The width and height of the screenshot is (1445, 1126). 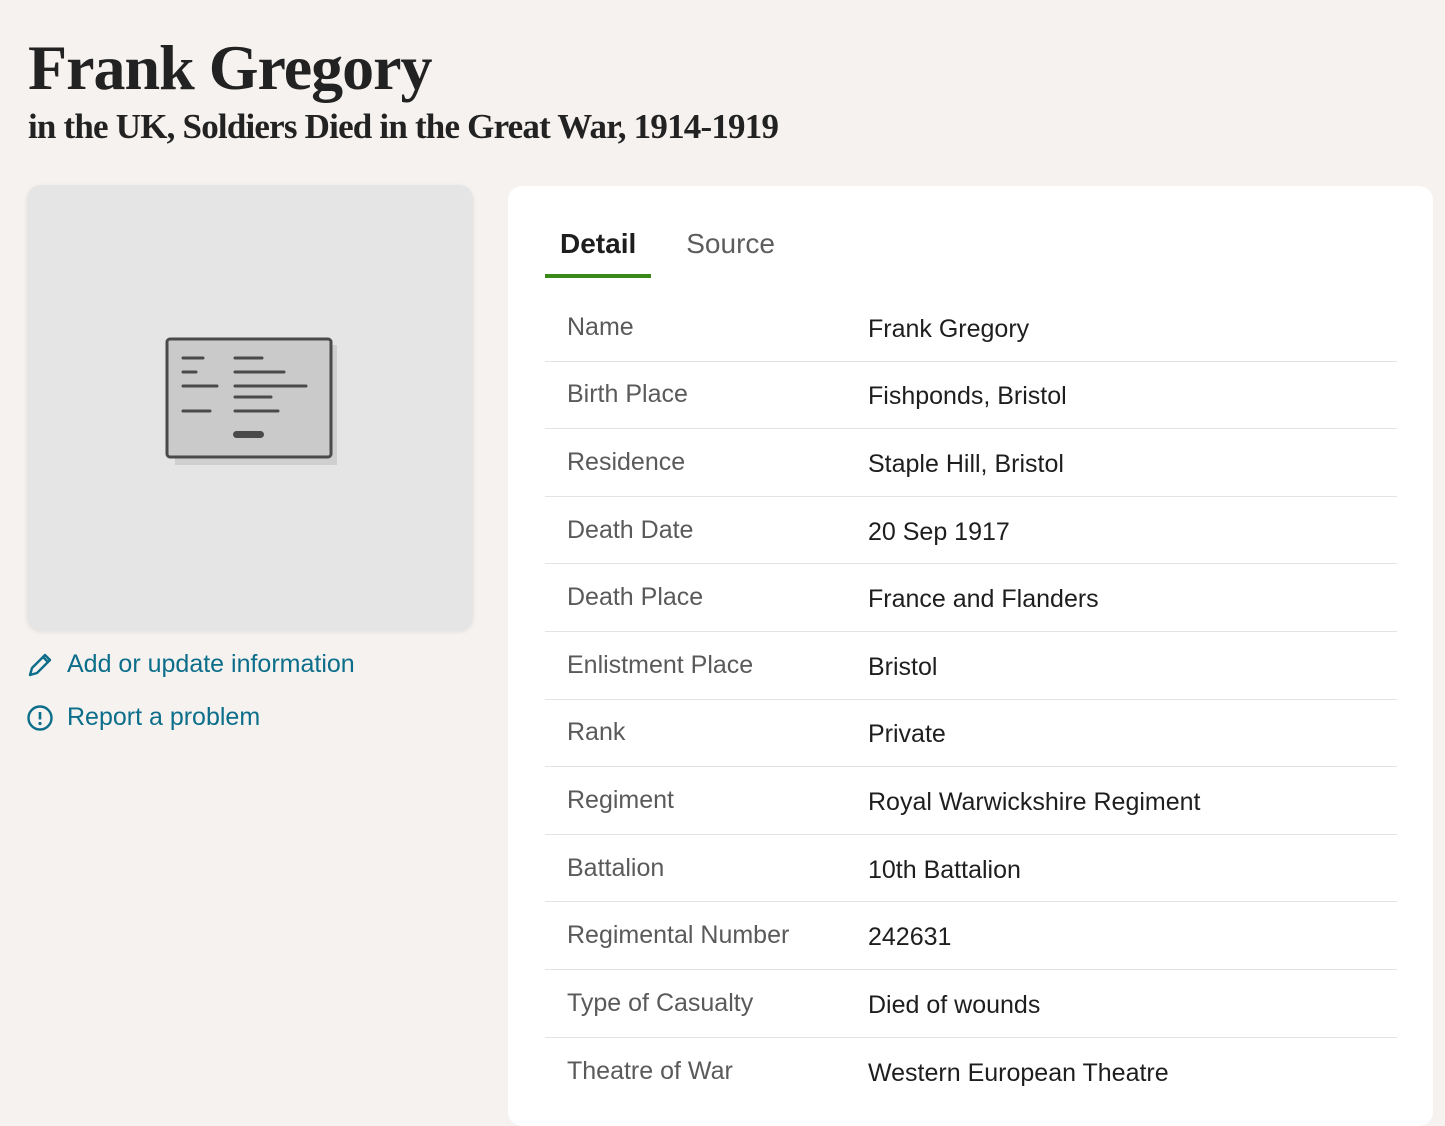 What do you see at coordinates (954, 1004) in the screenshot?
I see `detail-value: Died of wounds` at bounding box center [954, 1004].